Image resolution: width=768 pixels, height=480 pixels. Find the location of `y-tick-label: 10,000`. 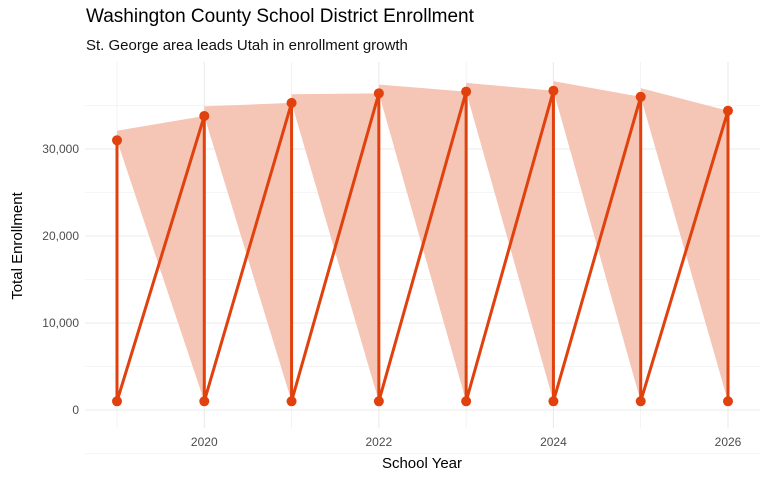

y-tick-label: 10,000 is located at coordinates (60, 323).